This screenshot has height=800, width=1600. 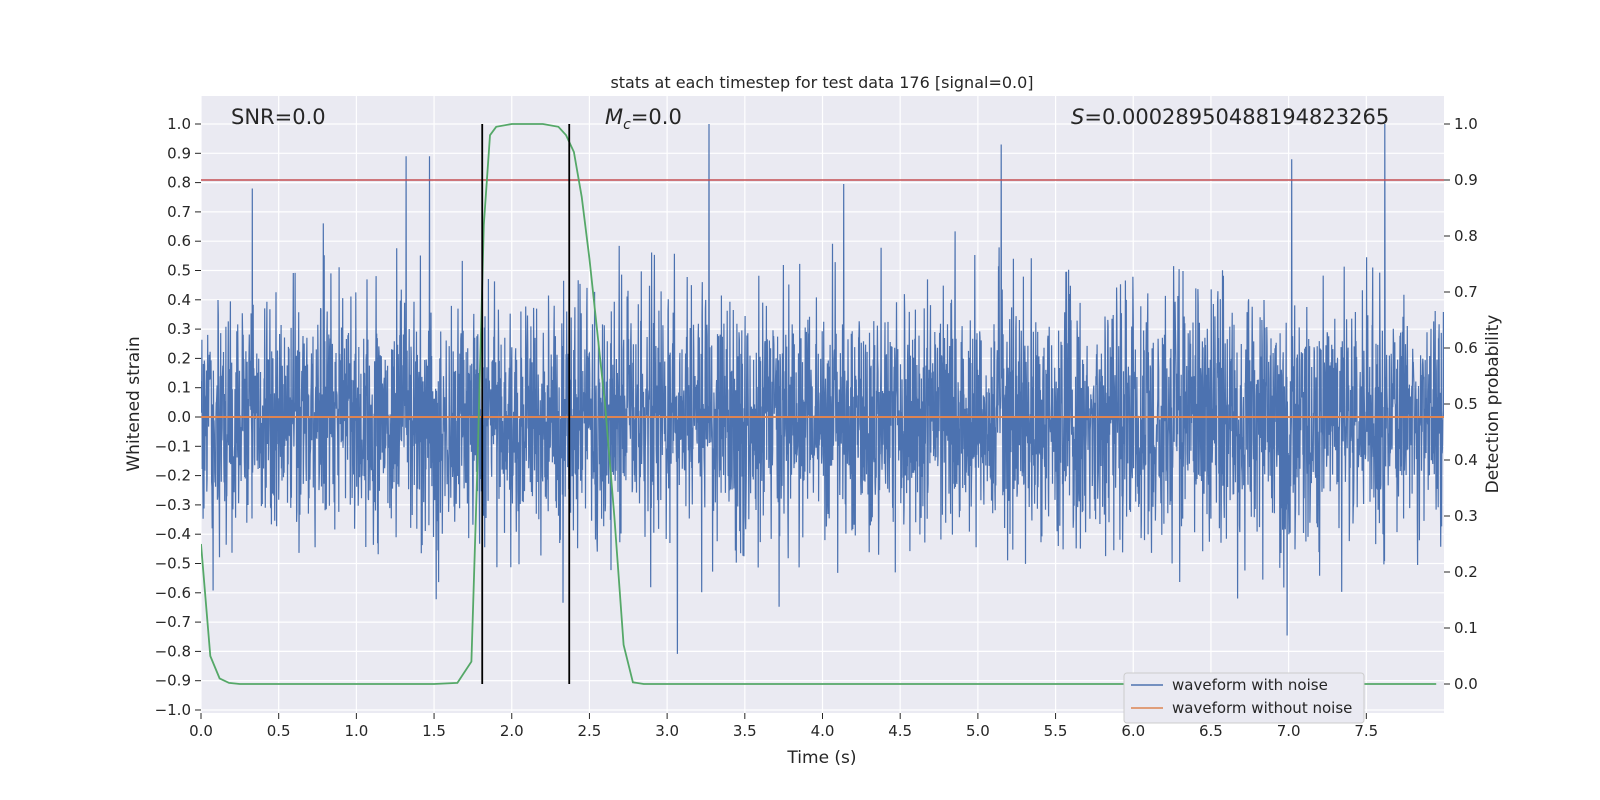 What do you see at coordinates (179, 358) in the screenshot?
I see `y-tick-label: 0.2` at bounding box center [179, 358].